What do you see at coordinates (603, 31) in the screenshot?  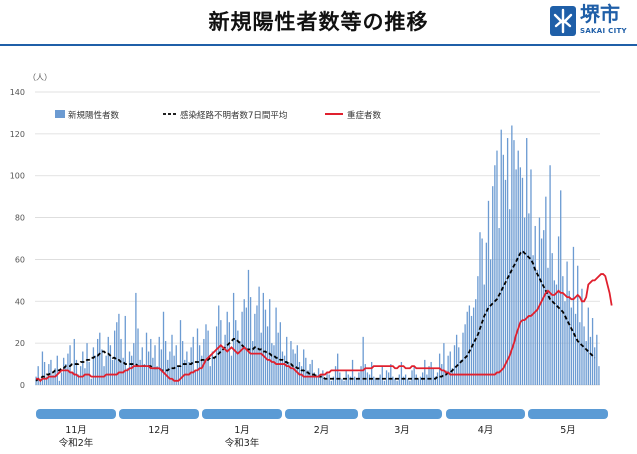 I see `logo-subtitle: SAKAI CITY` at bounding box center [603, 31].